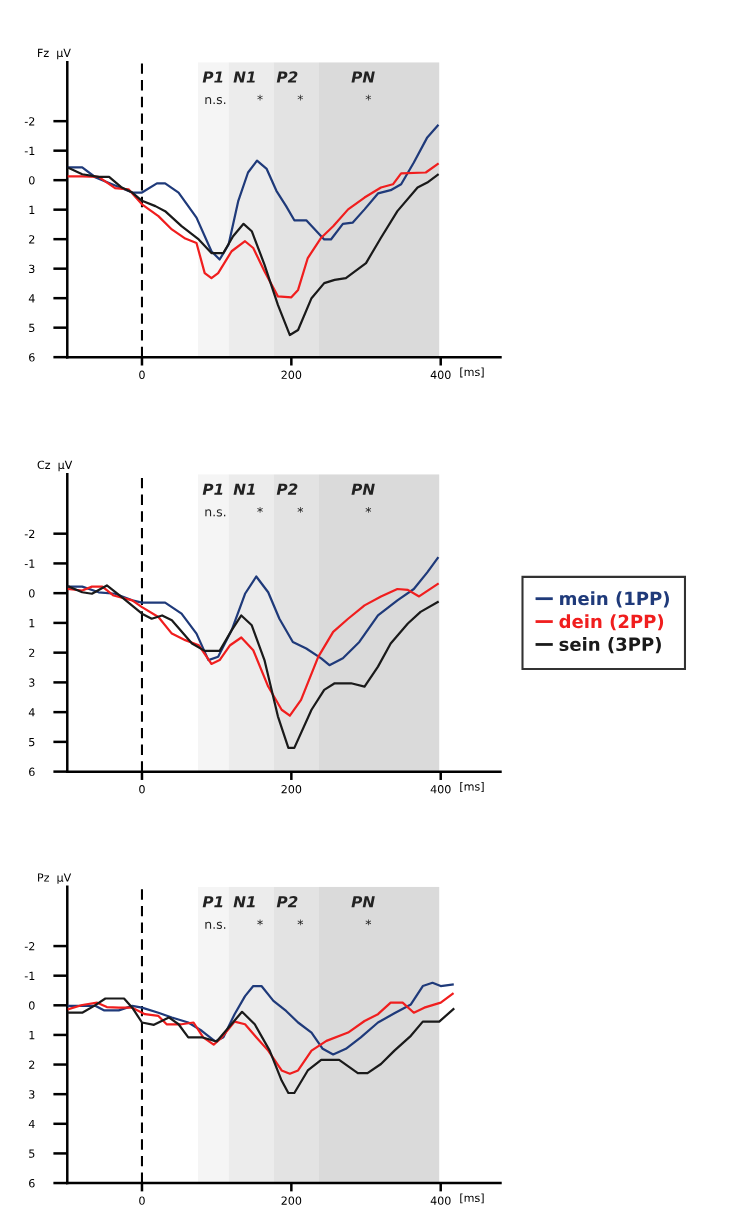 This screenshot has width=756, height=1219. I want to click on y-axis-title: Pz µV, so click(55, 878).